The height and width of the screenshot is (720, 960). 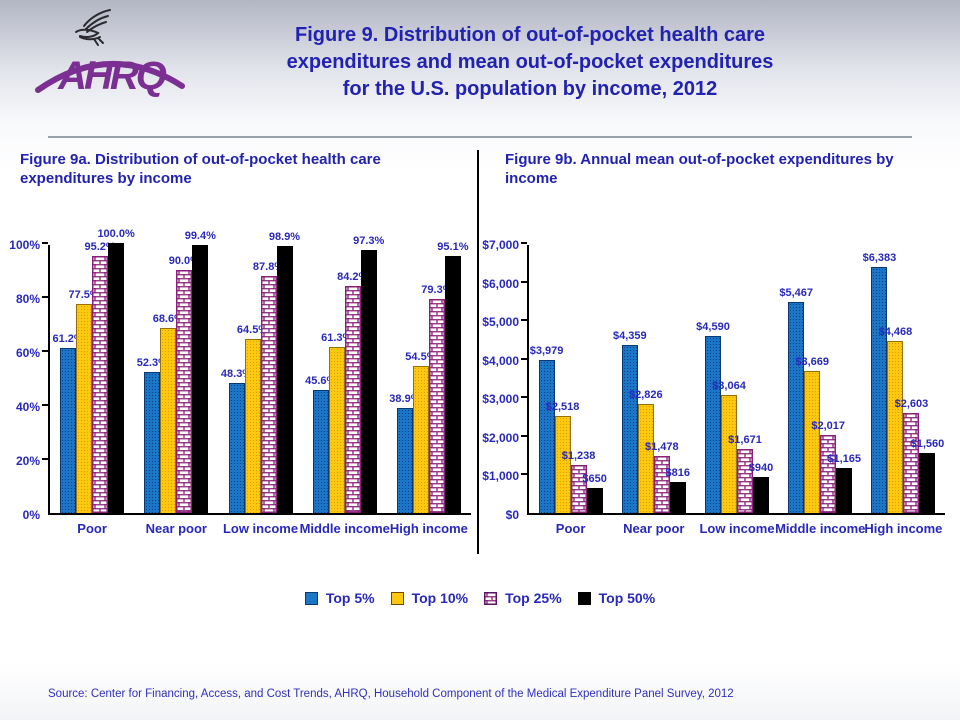 What do you see at coordinates (562, 407) in the screenshot?
I see `bar-value-label: $2,518` at bounding box center [562, 407].